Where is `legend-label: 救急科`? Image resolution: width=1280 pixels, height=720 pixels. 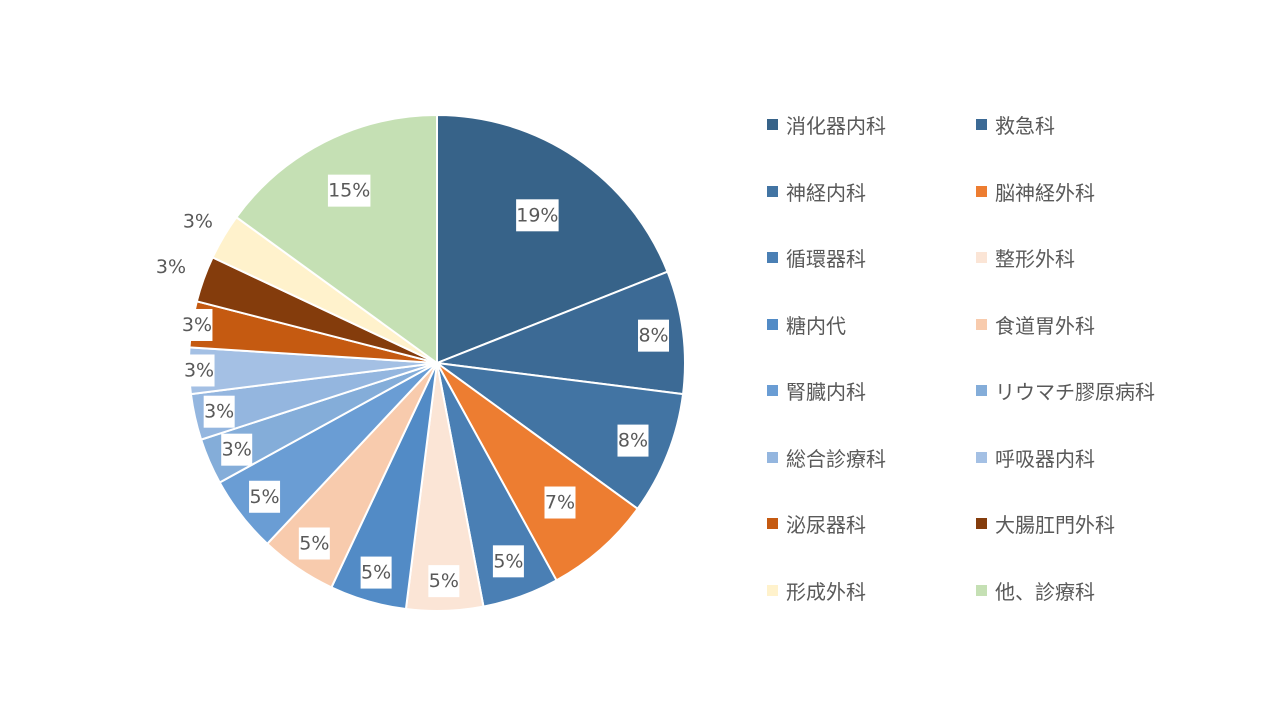 legend-label: 救急科 is located at coordinates (1025, 126).